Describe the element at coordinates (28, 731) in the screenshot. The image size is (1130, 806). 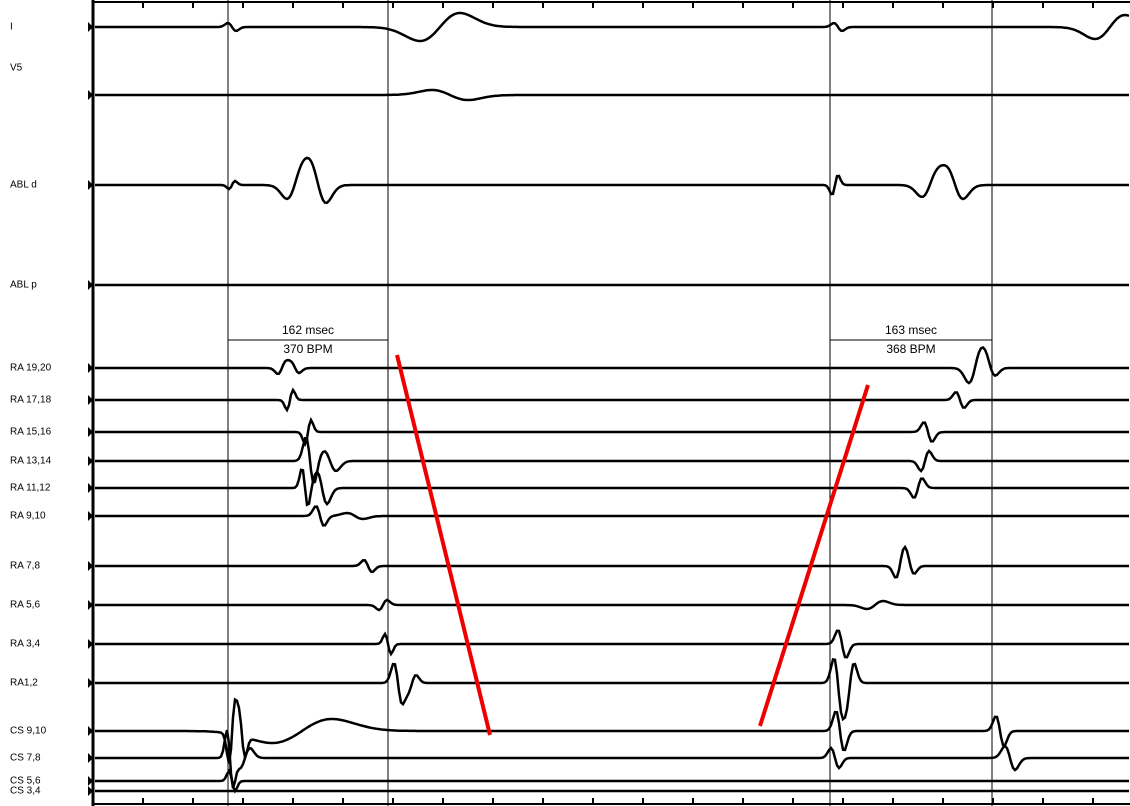
I see `channel-label: CS 9,10` at that location.